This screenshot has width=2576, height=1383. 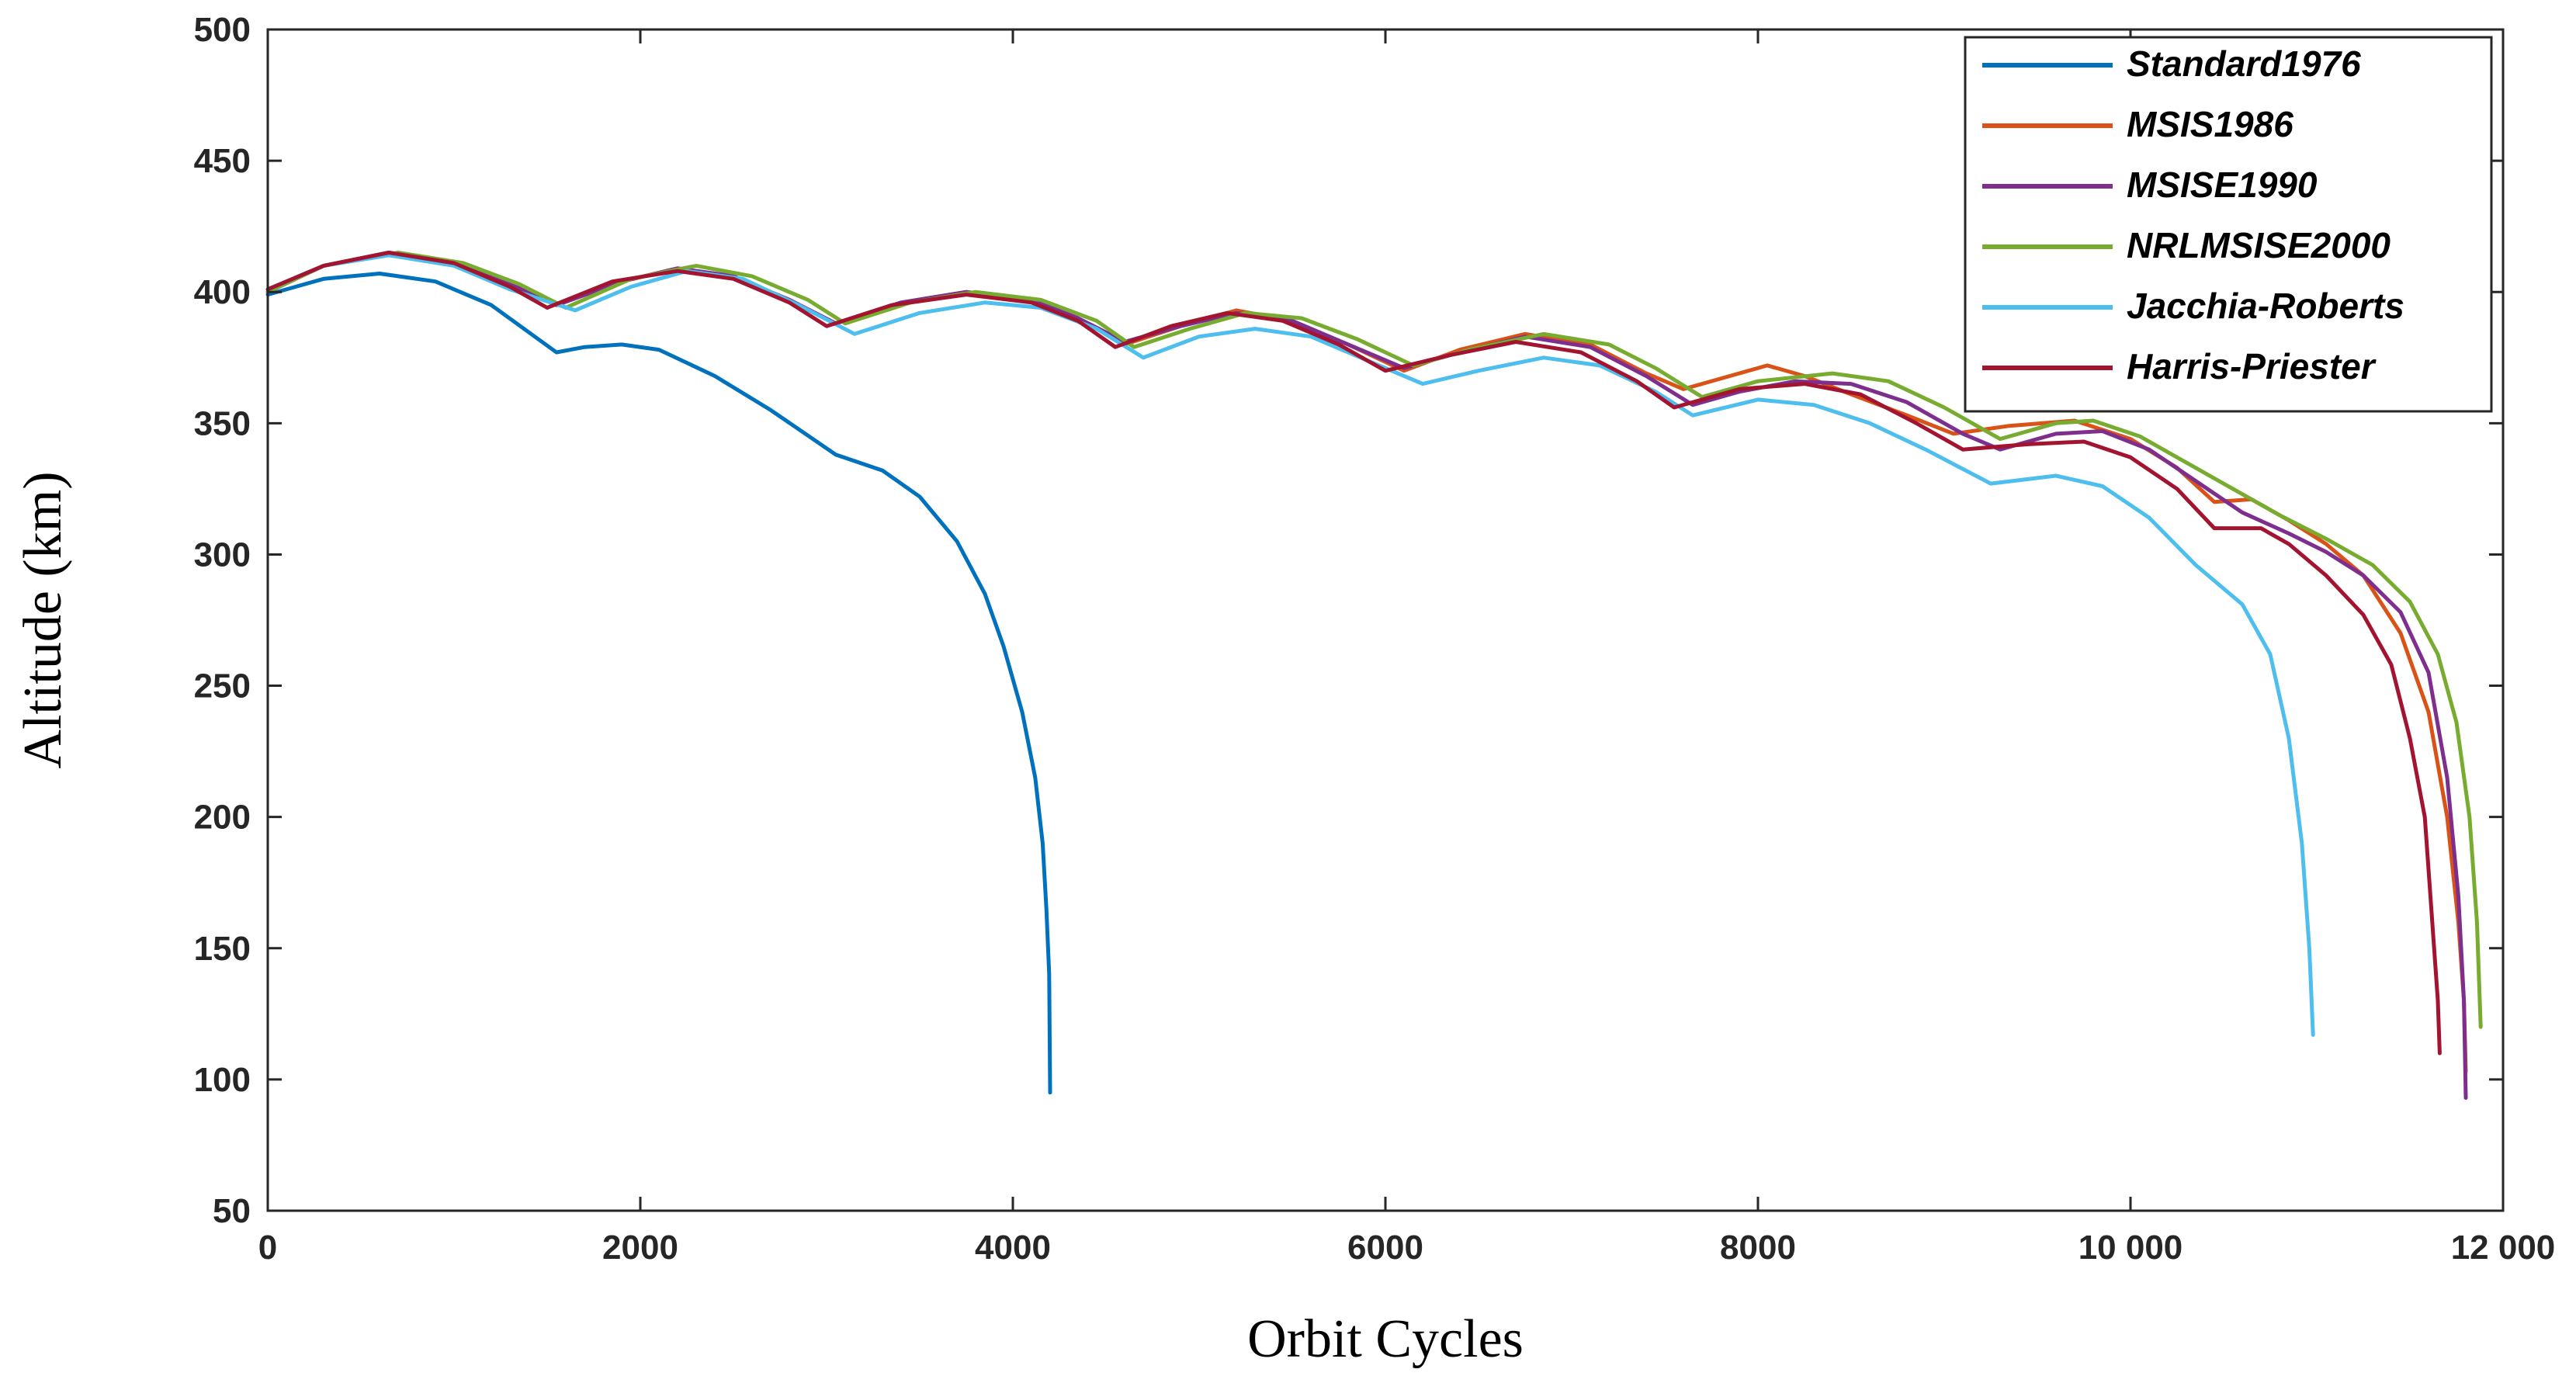 I want to click on legend-label: Harris-Priester, so click(x=2252, y=366).